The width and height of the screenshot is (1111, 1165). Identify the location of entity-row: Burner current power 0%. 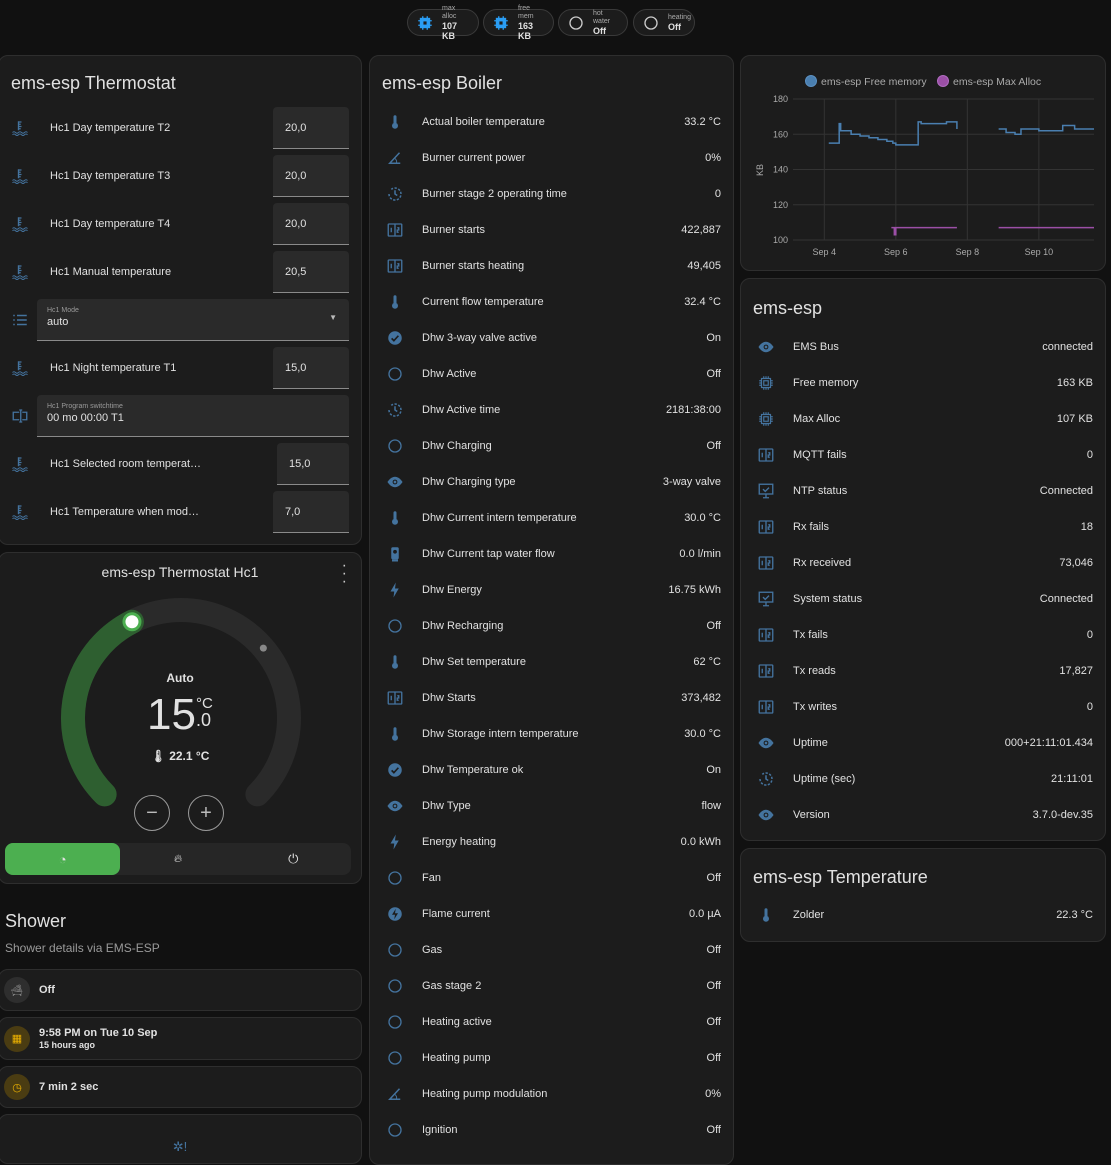
(553, 158).